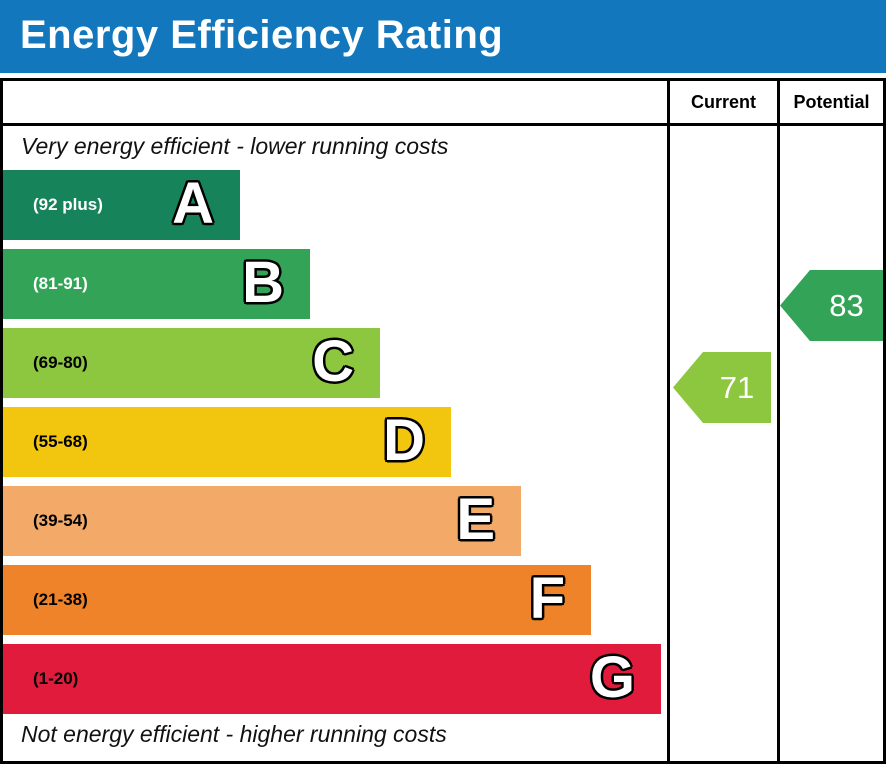 The width and height of the screenshot is (886, 764). I want to click on column-header-potential: Potential, so click(831, 102).